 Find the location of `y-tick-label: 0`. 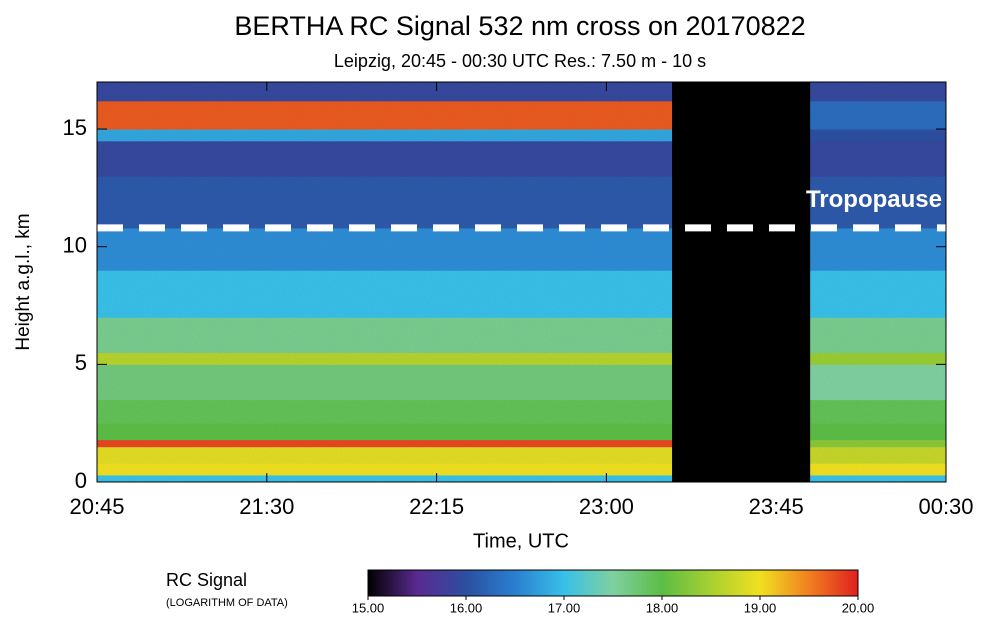

y-tick-label: 0 is located at coordinates (81, 480).